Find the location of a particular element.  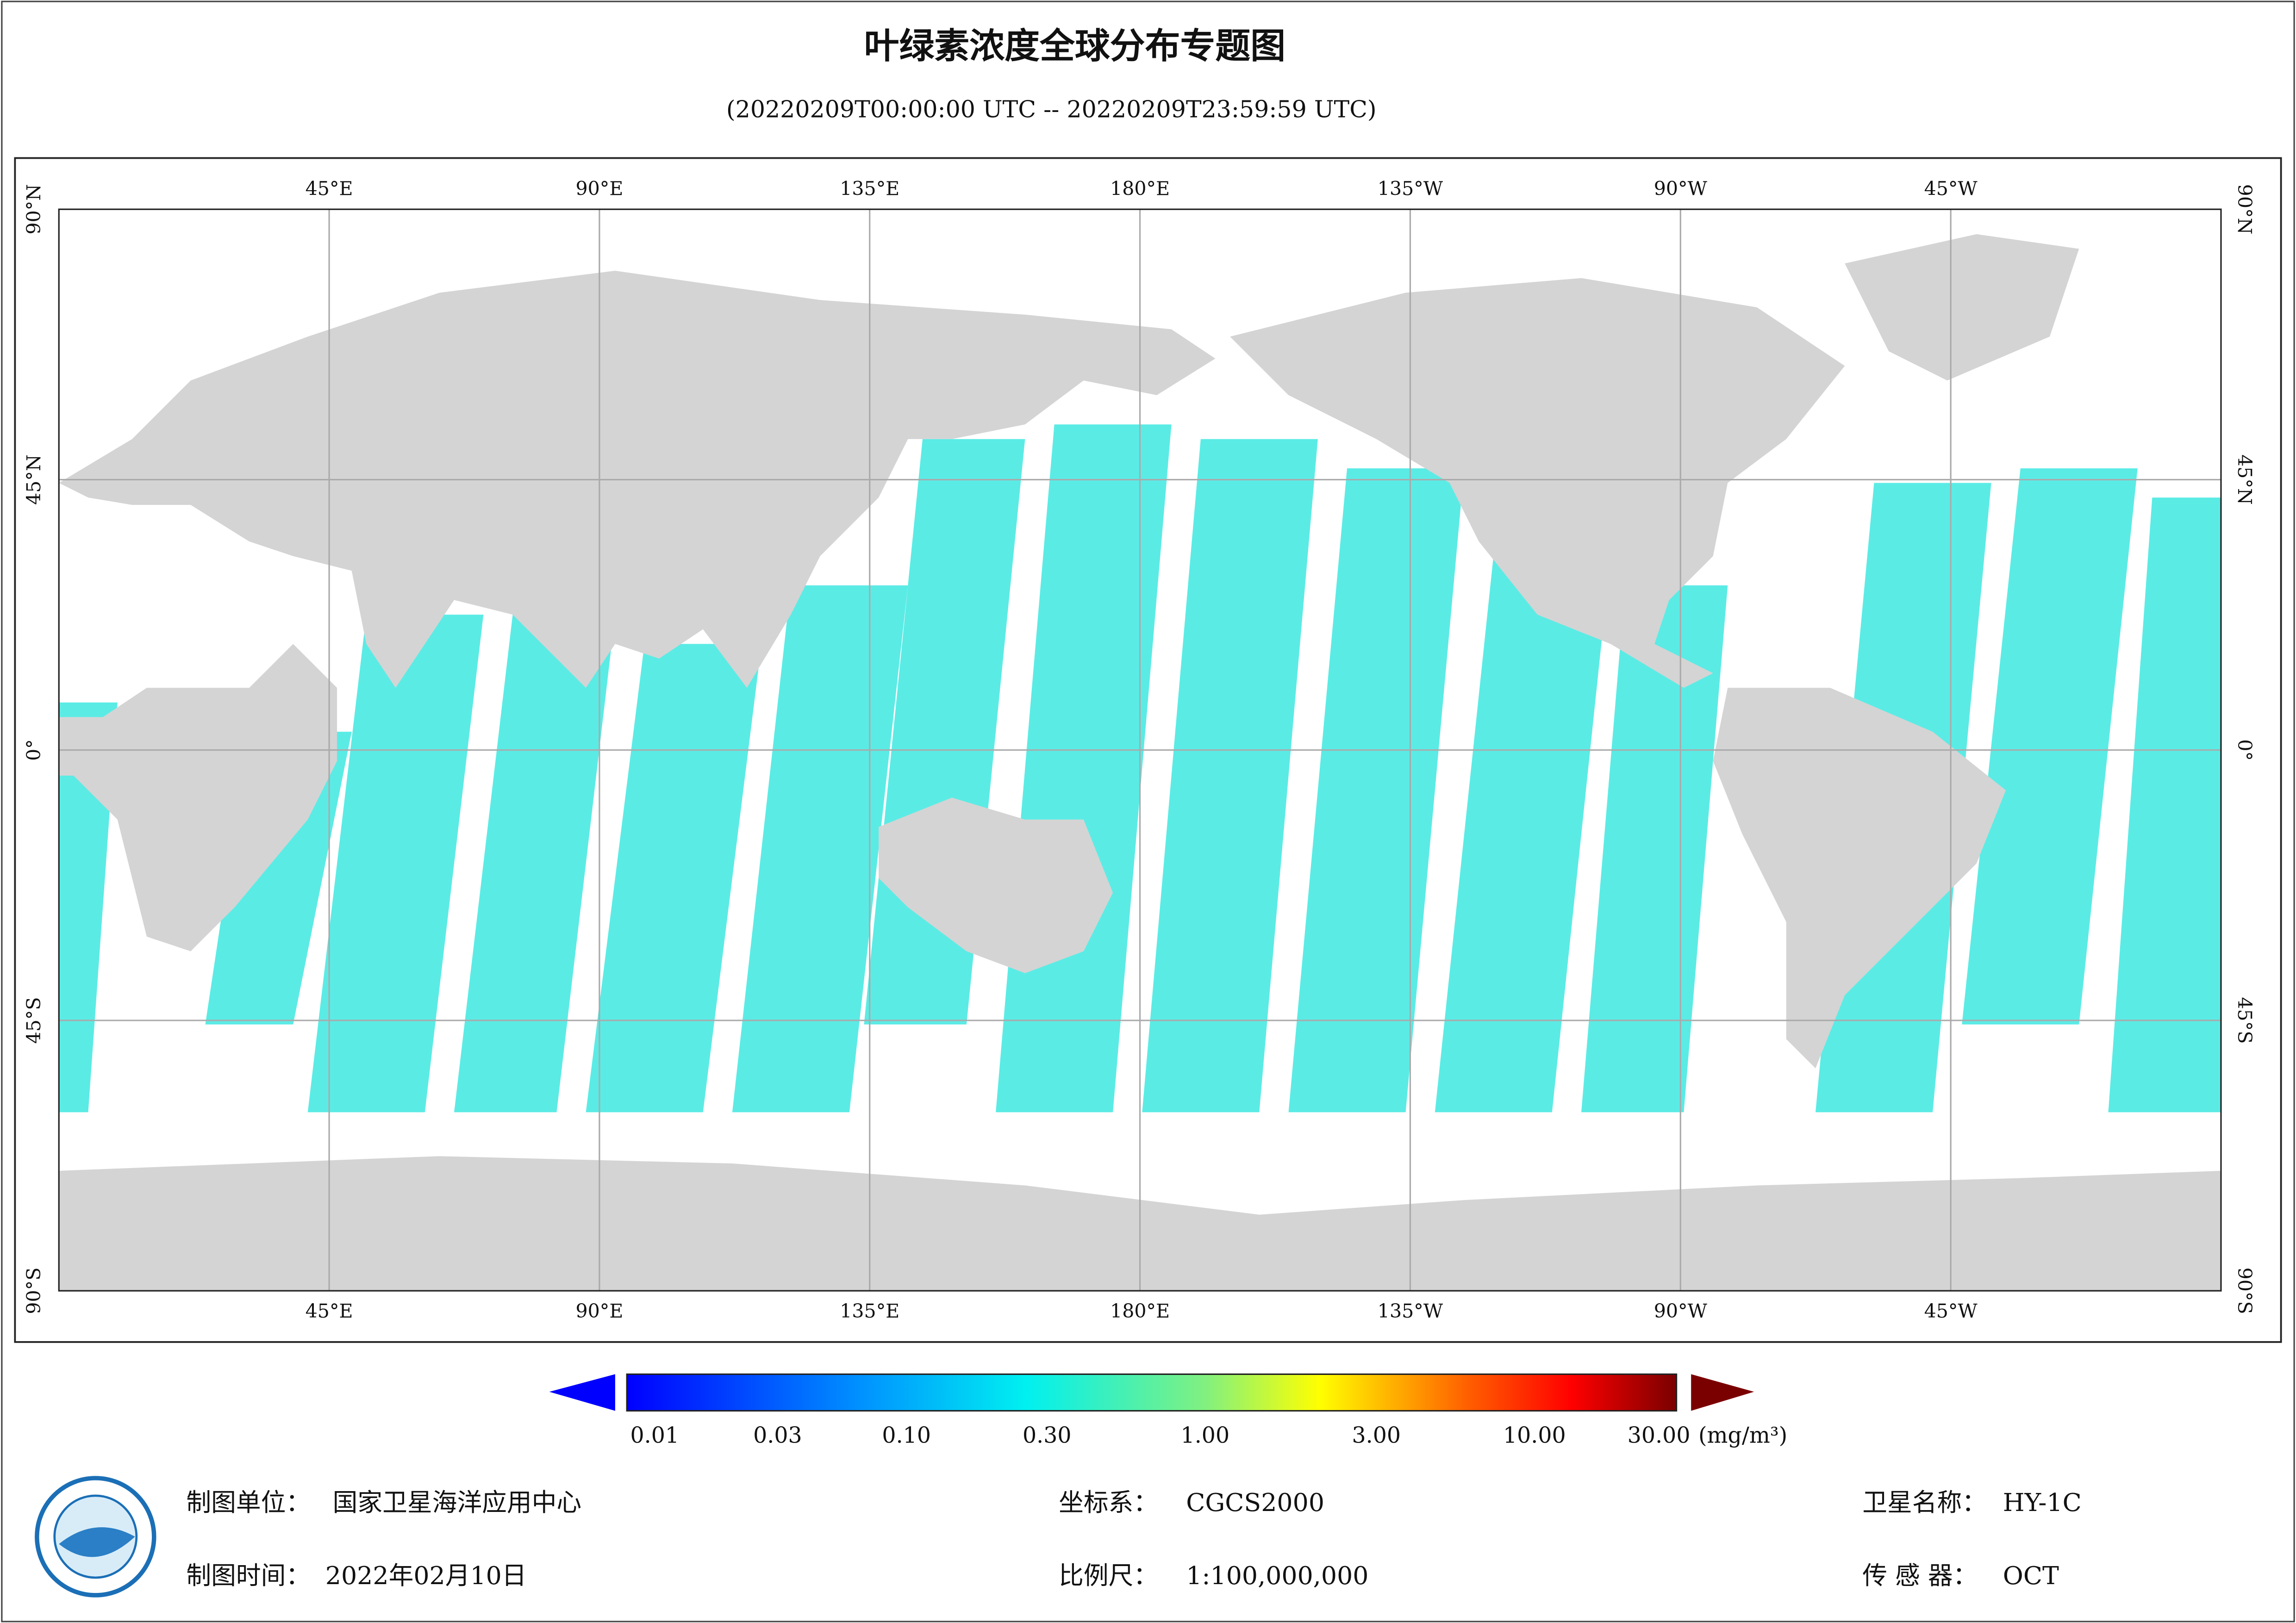

lat-label-right: 45°N is located at coordinates (2245, 479).